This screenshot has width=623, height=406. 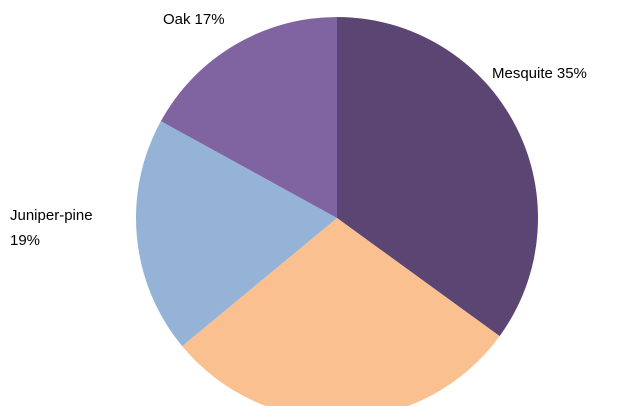 I want to click on slice-label: Mesquite 35%, so click(x=539, y=73).